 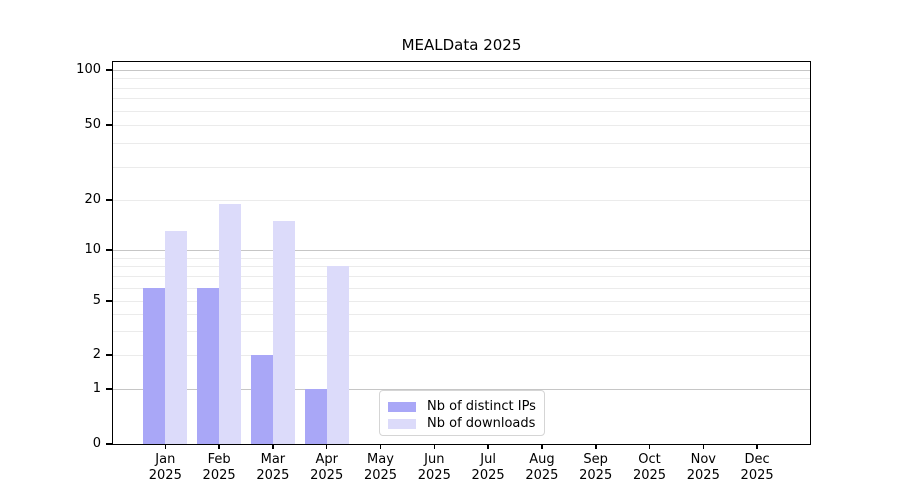 I want to click on x-tick-label: Sep 2025, so click(x=596, y=467).